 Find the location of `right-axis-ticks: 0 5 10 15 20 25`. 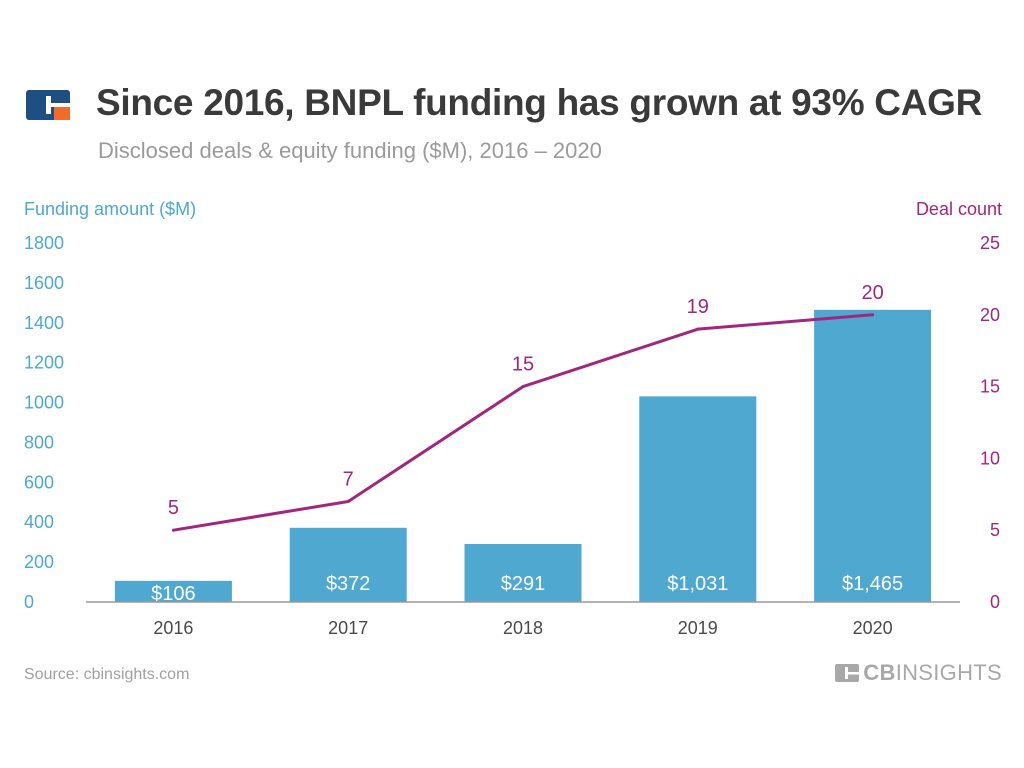

right-axis-ticks: 0 5 10 15 20 25 is located at coordinates (990, 422).